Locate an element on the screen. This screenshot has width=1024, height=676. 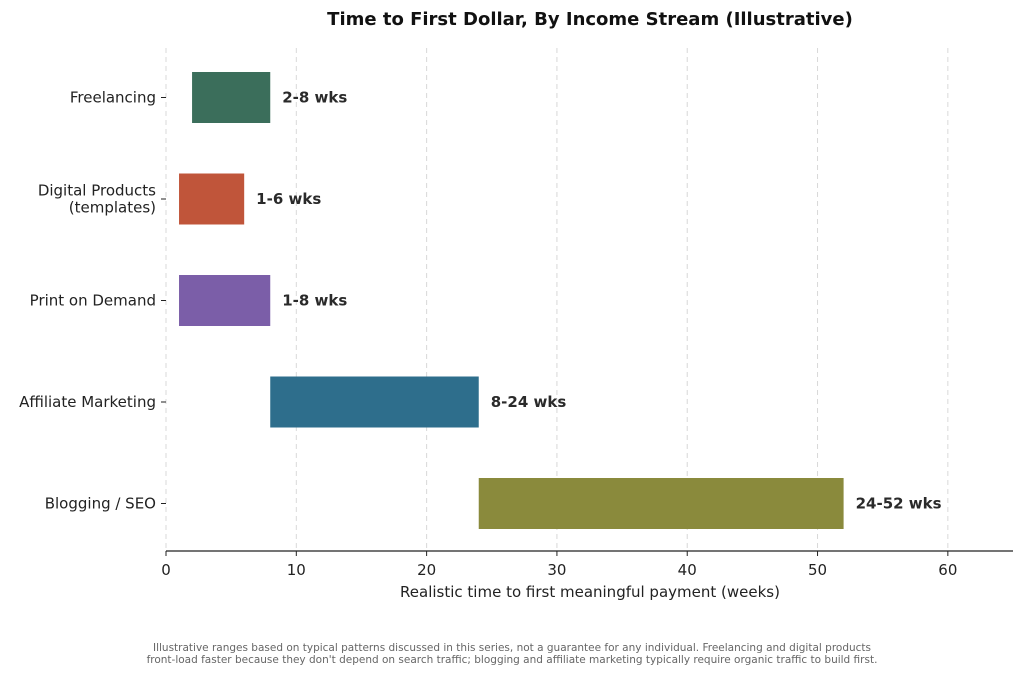
x-tick-label: 20 is located at coordinates (426, 570).